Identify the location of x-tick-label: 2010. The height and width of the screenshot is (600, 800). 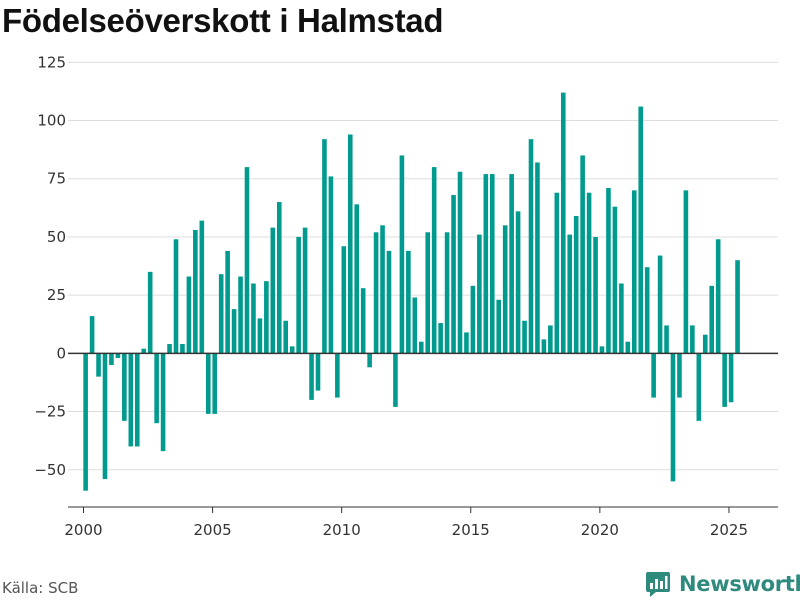
(342, 530).